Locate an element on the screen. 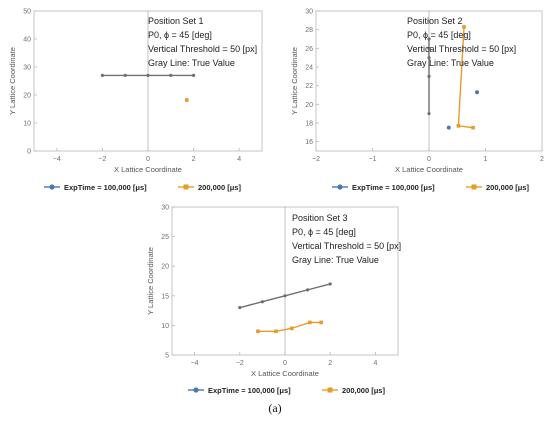 This screenshot has width=550, height=421. chart-title-line: Position Set 1 is located at coordinates (176, 21).